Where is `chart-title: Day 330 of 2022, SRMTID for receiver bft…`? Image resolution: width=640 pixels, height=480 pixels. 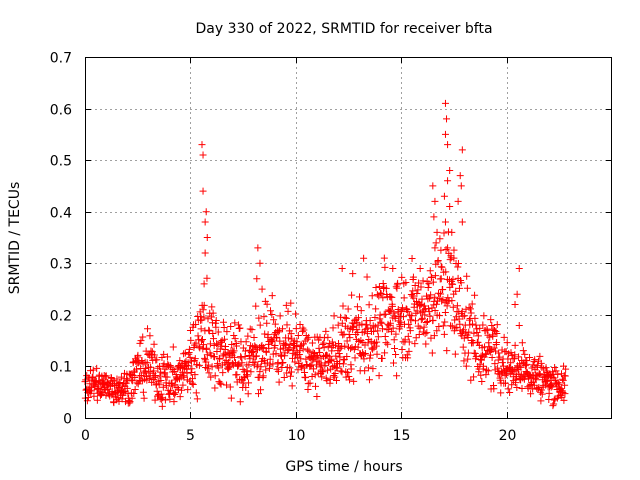
chart-title: Day 330 of 2022, SRMTID for receiver bft… is located at coordinates (343, 29).